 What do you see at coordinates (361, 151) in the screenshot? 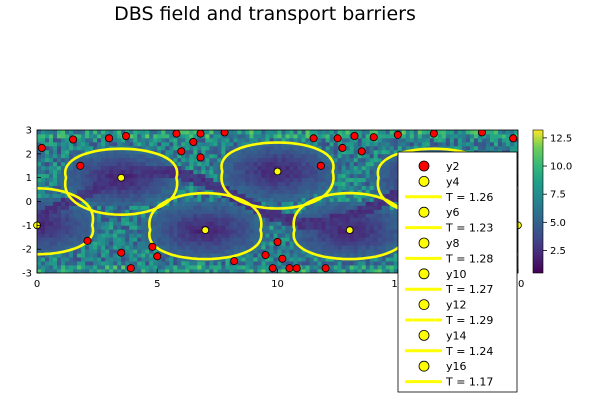
I see `y2-point` at bounding box center [361, 151].